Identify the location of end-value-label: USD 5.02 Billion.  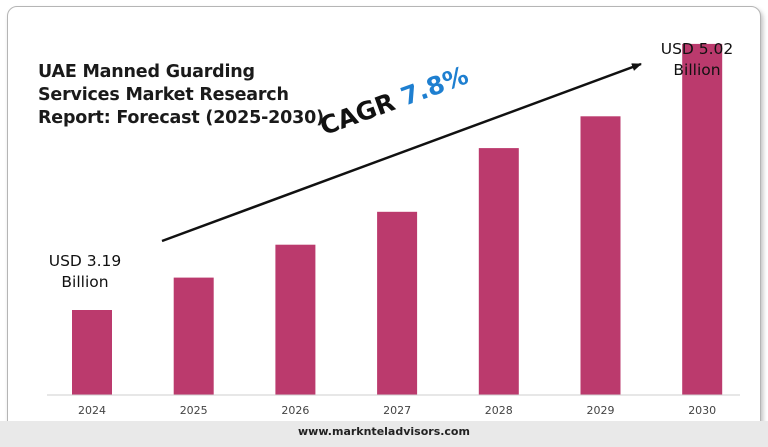
(697, 60).